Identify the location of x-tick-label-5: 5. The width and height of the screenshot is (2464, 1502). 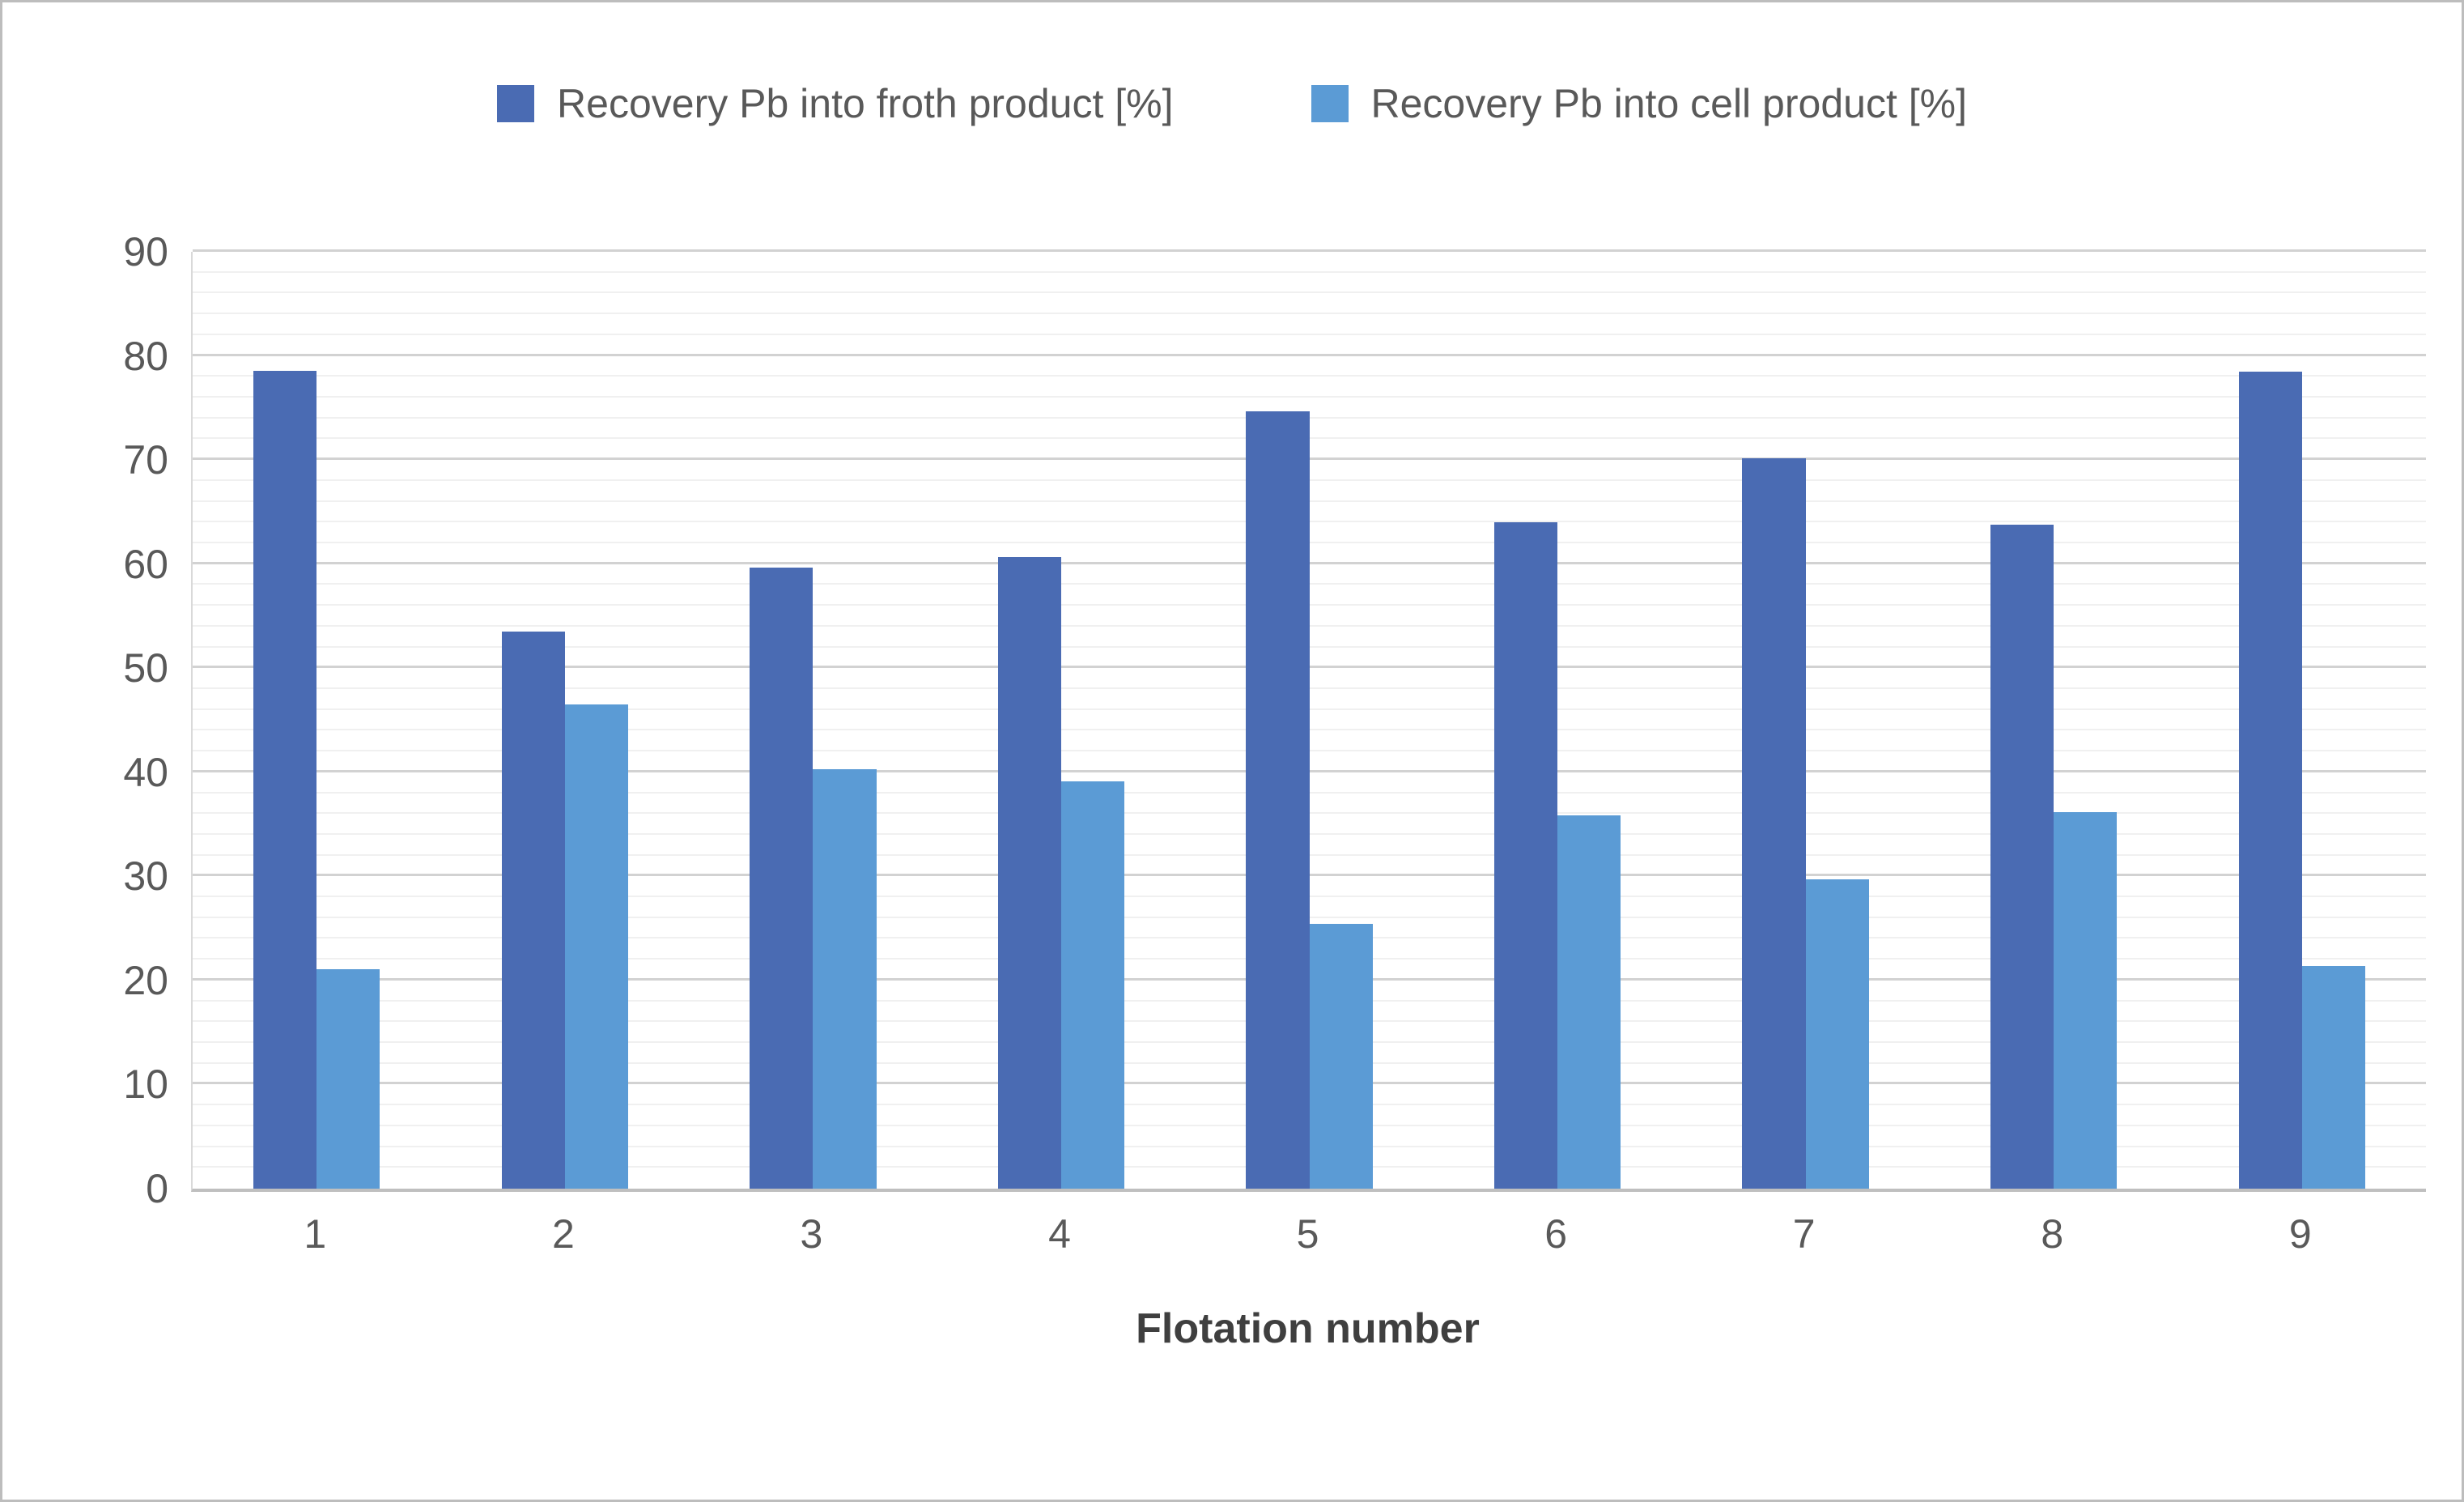
(1307, 1234).